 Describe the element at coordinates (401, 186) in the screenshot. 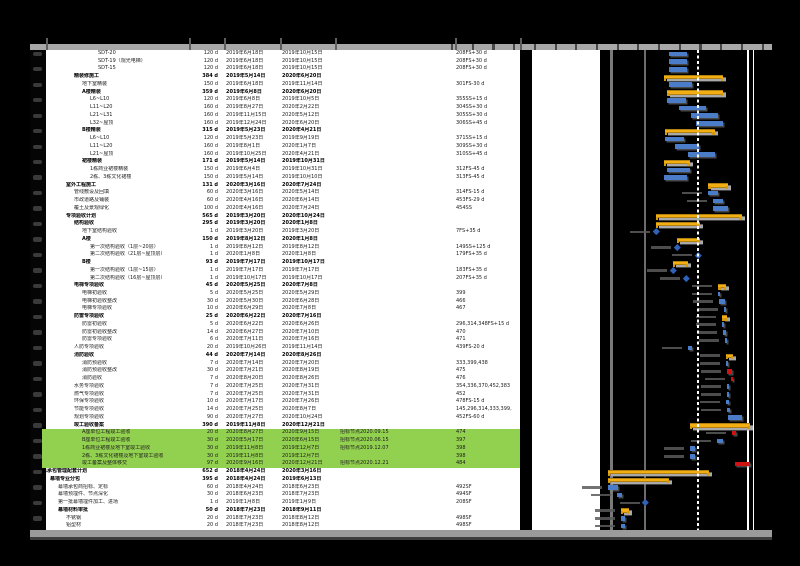

I see `table-row: 室外工程施工 131 d 2020年3月16日 2020年7月24日` at that location.